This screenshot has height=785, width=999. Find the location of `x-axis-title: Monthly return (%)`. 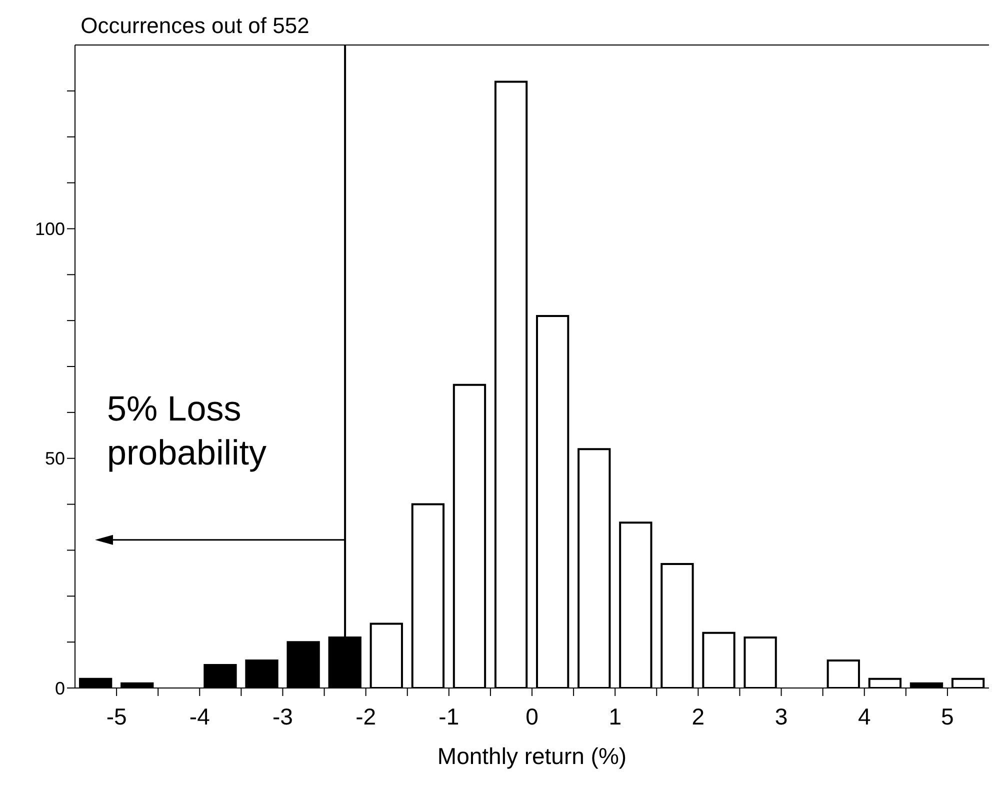

x-axis-title: Monthly return (%) is located at coordinates (532, 756).